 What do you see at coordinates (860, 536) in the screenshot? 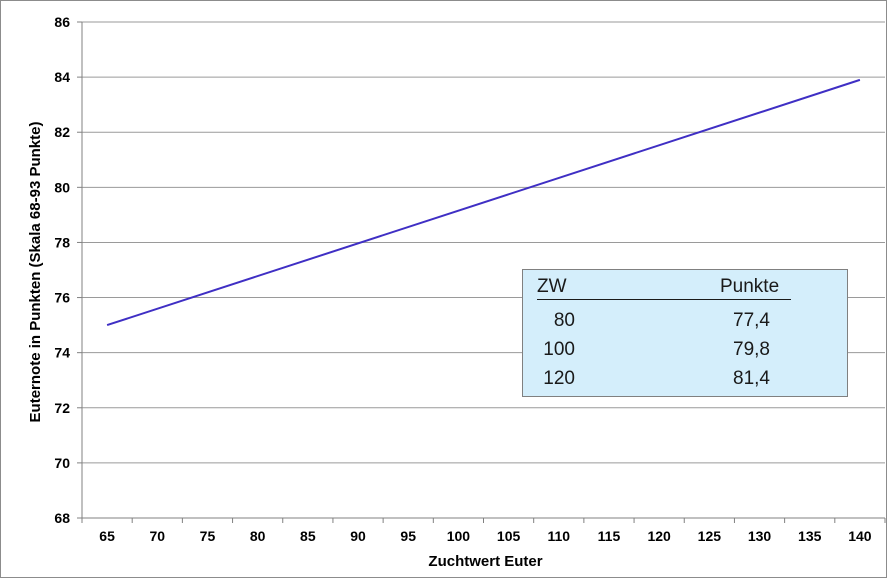
I see `x-tick-label: 140` at bounding box center [860, 536].